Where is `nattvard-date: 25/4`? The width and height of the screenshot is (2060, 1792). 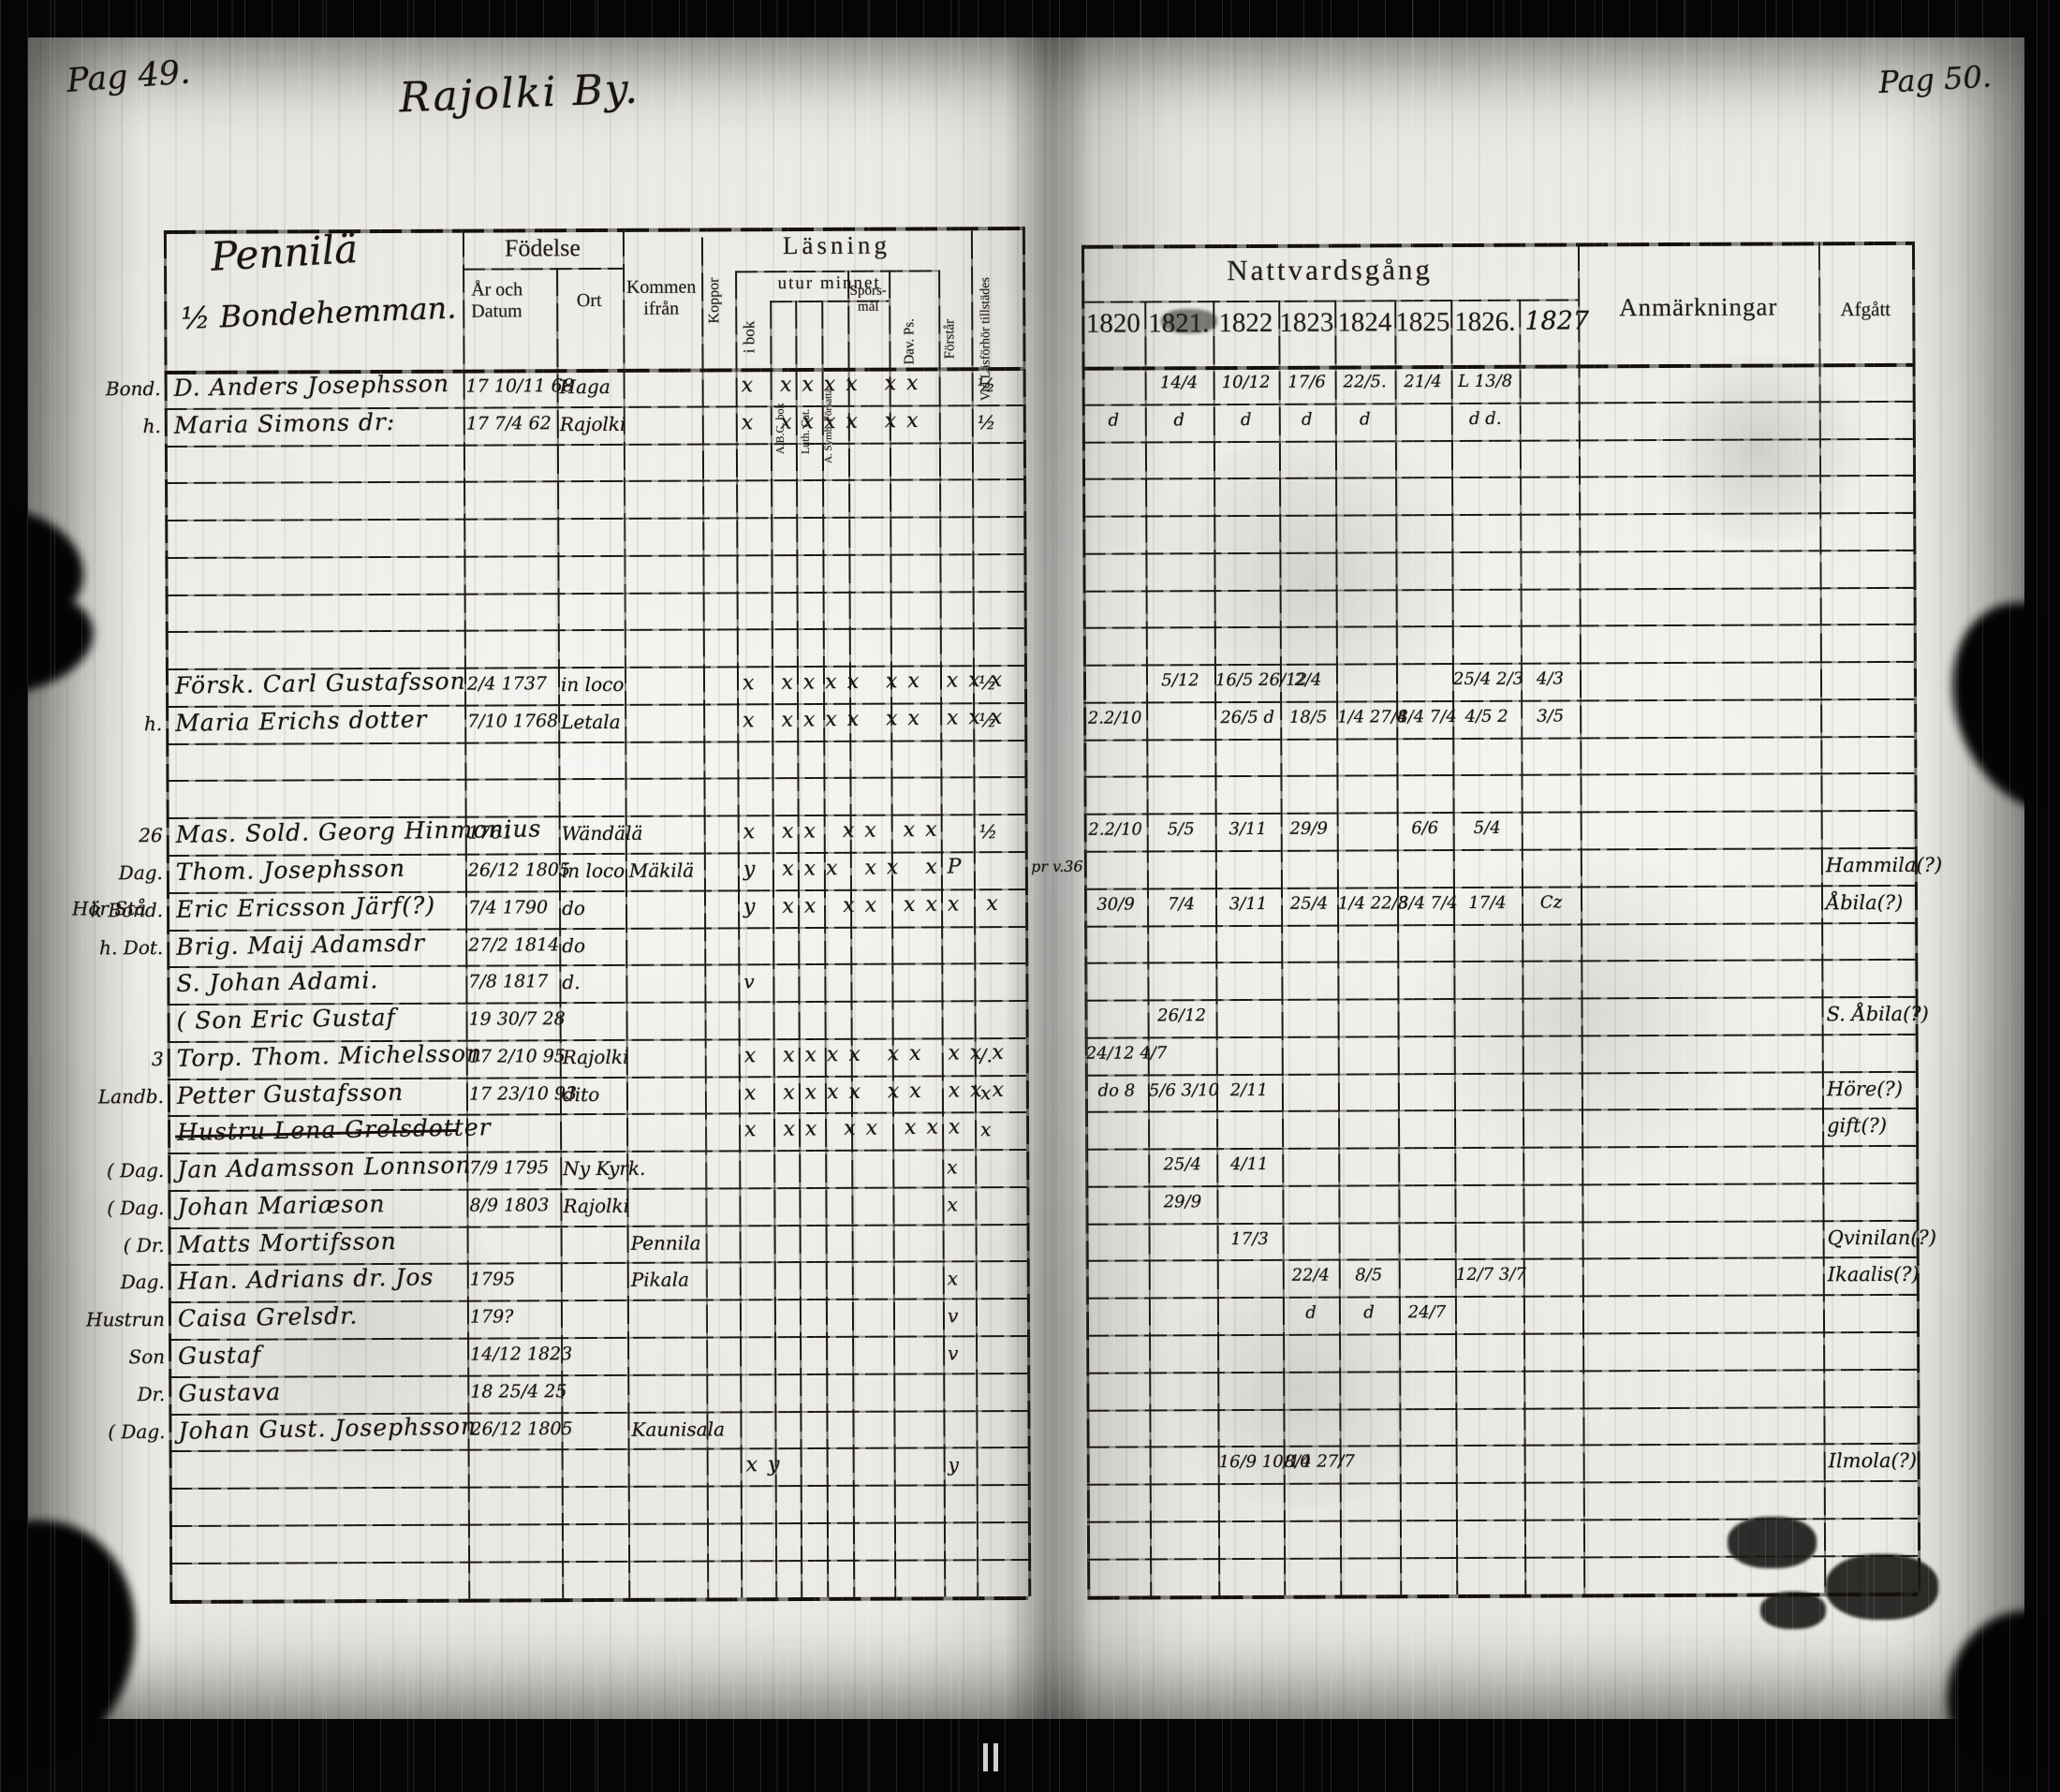
nattvard-date: 25/4 is located at coordinates (1309, 903).